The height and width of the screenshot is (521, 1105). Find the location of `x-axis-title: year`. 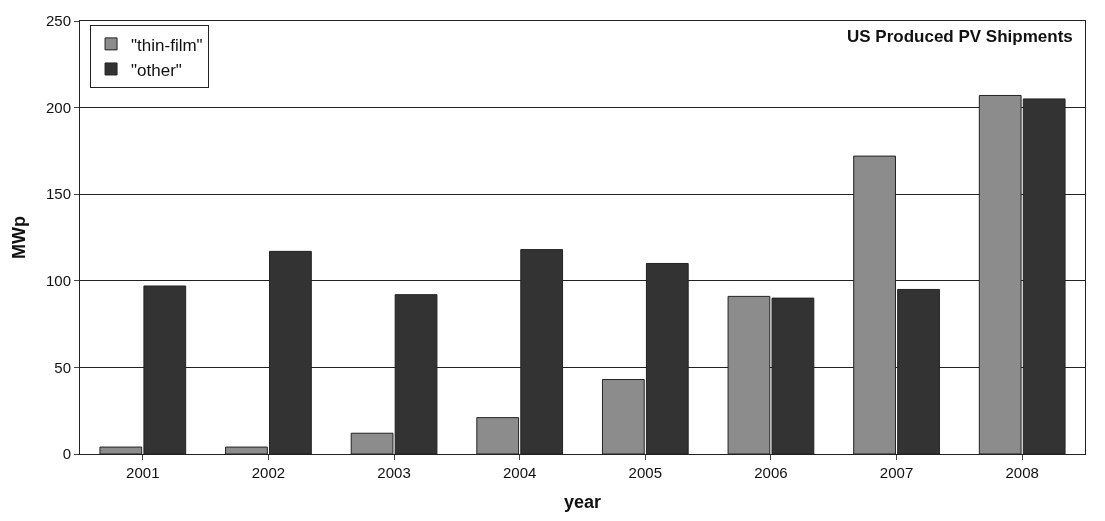

x-axis-title: year is located at coordinates (582, 502).